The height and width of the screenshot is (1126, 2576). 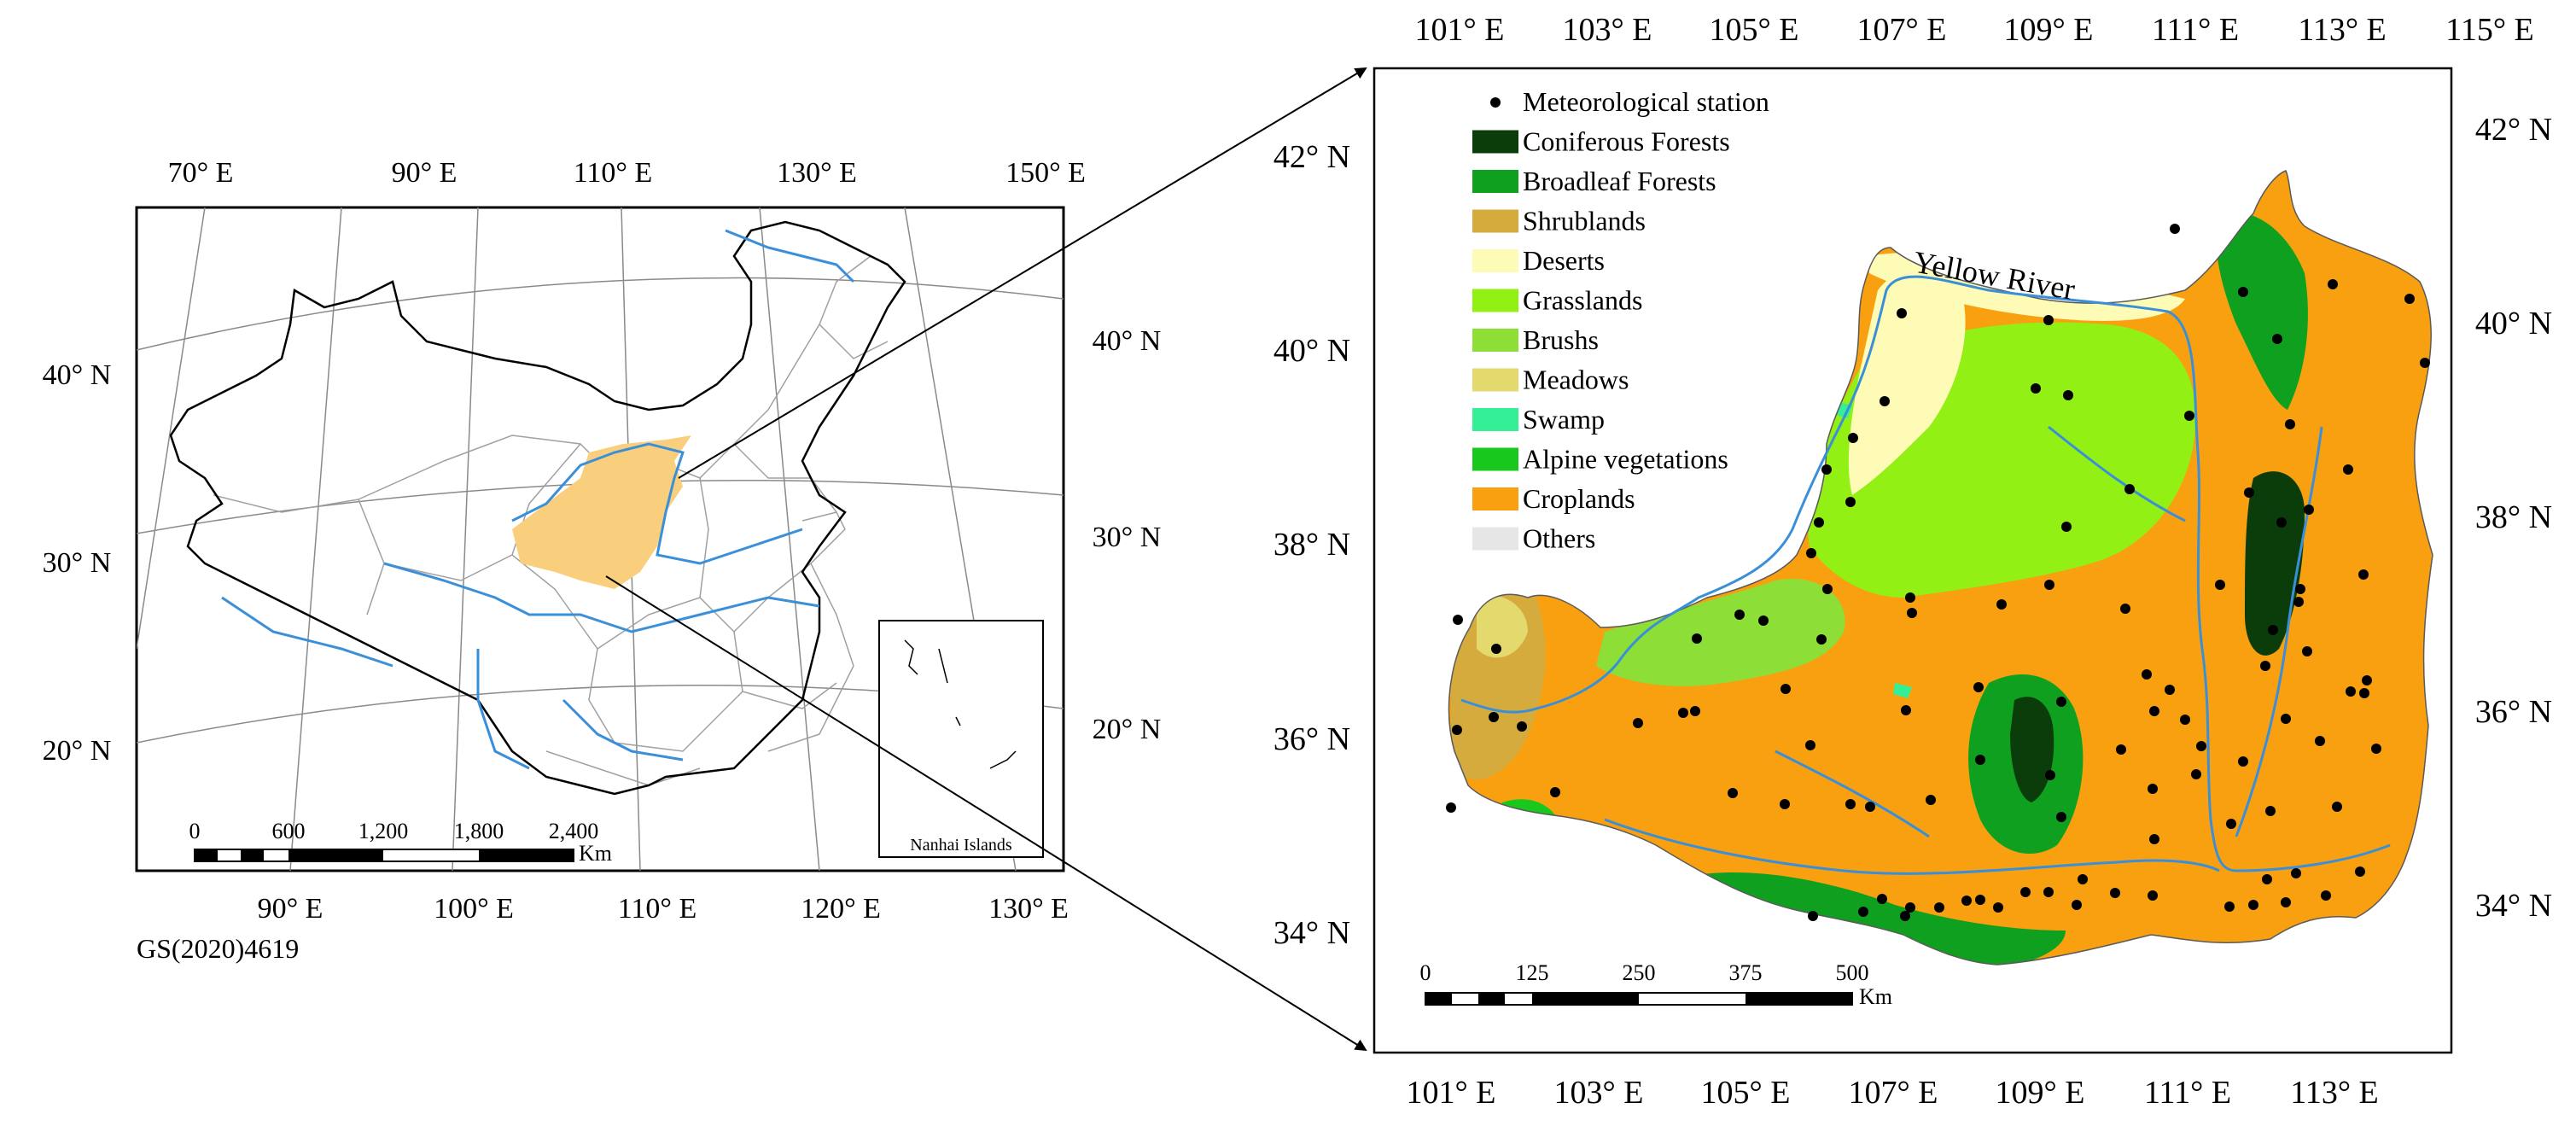 I want to click on plateau-lon-bottom-1: 103° E, so click(x=1599, y=1093).